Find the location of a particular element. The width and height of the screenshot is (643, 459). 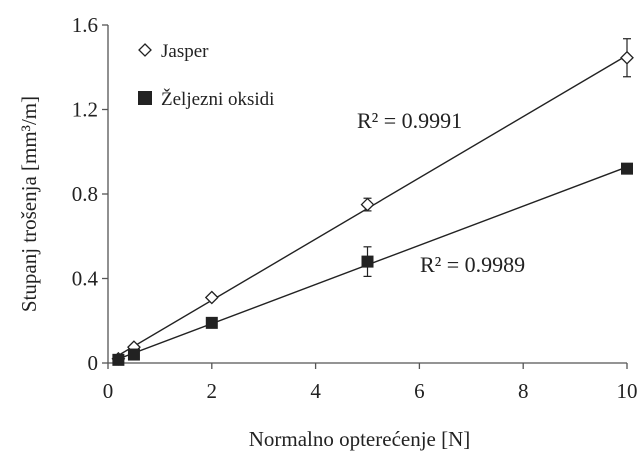

r2-annotation-jasper: R² = 0.9991 is located at coordinates (409, 120).